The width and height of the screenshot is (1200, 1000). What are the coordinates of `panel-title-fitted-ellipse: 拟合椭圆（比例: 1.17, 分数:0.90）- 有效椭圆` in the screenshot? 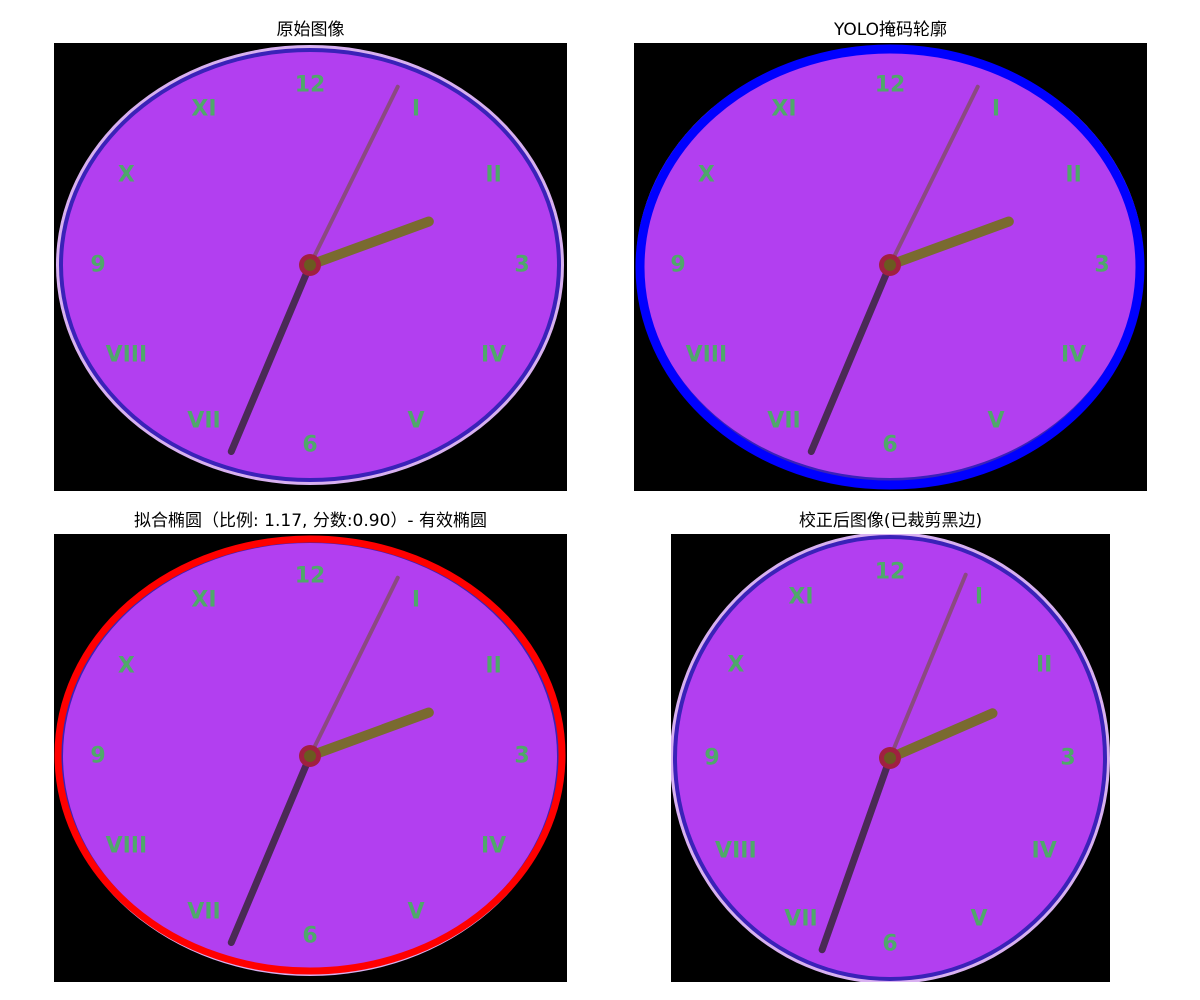 It's located at (310, 521).